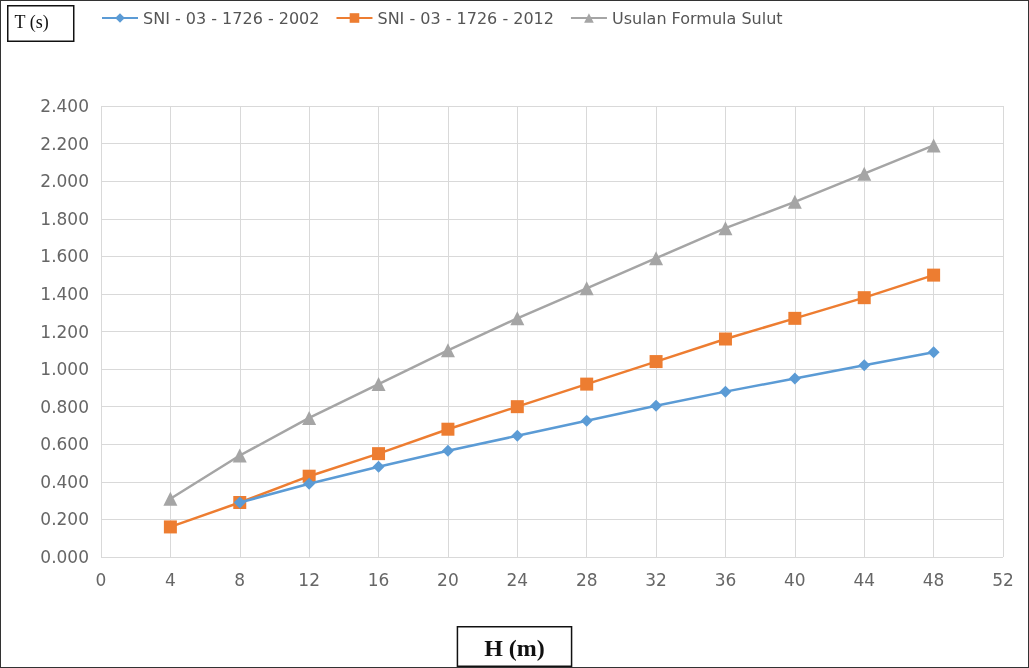 The image size is (1029, 668). What do you see at coordinates (170, 579) in the screenshot?
I see `x-tick-label: 4` at bounding box center [170, 579].